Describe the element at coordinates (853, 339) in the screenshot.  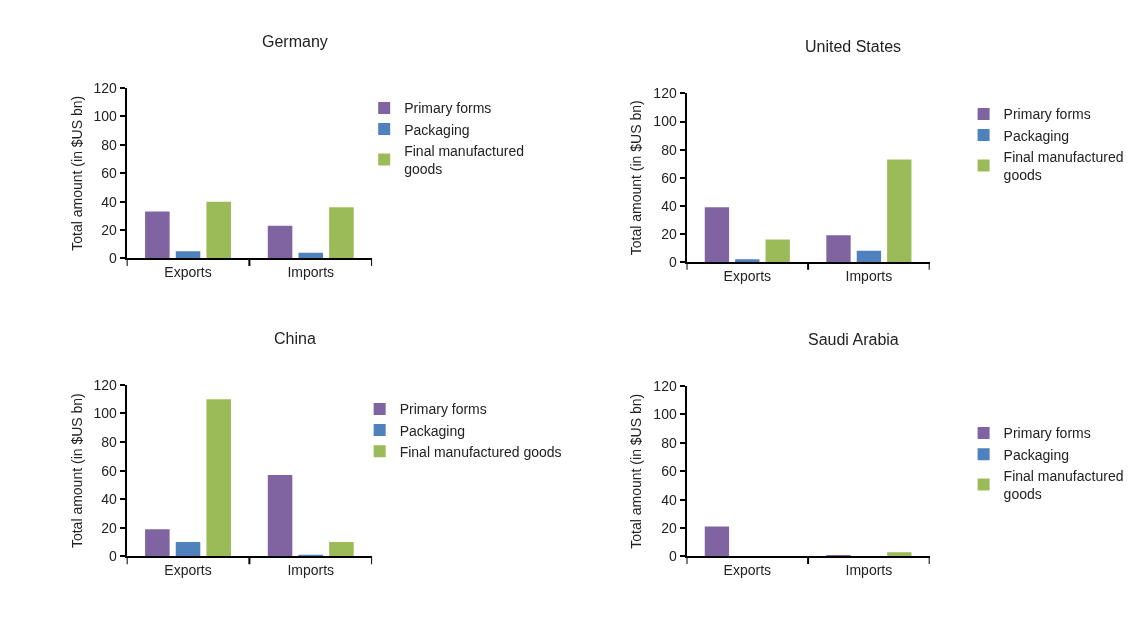
I see `chart-title: Saudi Arabia` at that location.